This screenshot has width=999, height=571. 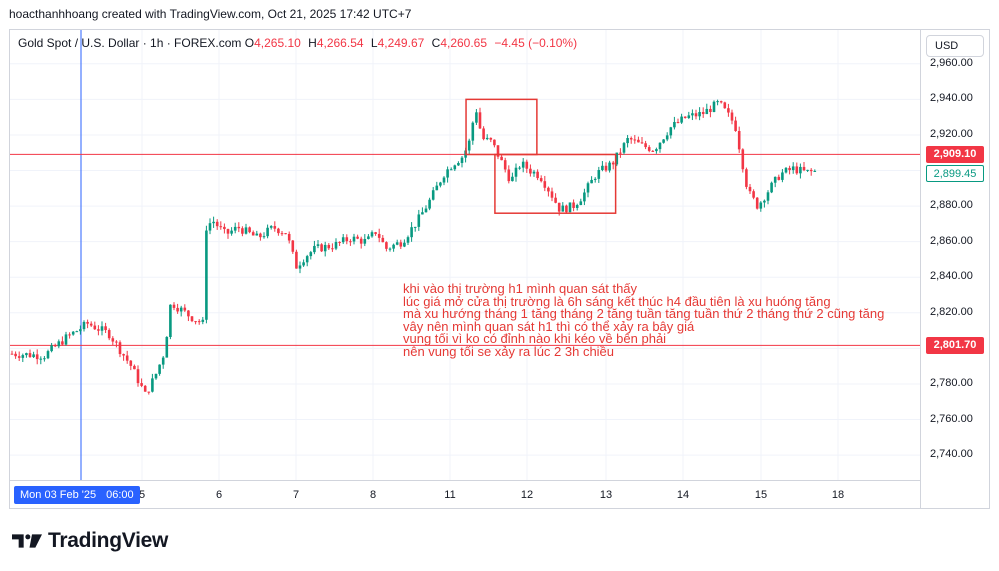 What do you see at coordinates (951, 133) in the screenshot?
I see `price-tick-label: 2,920.00` at bounding box center [951, 133].